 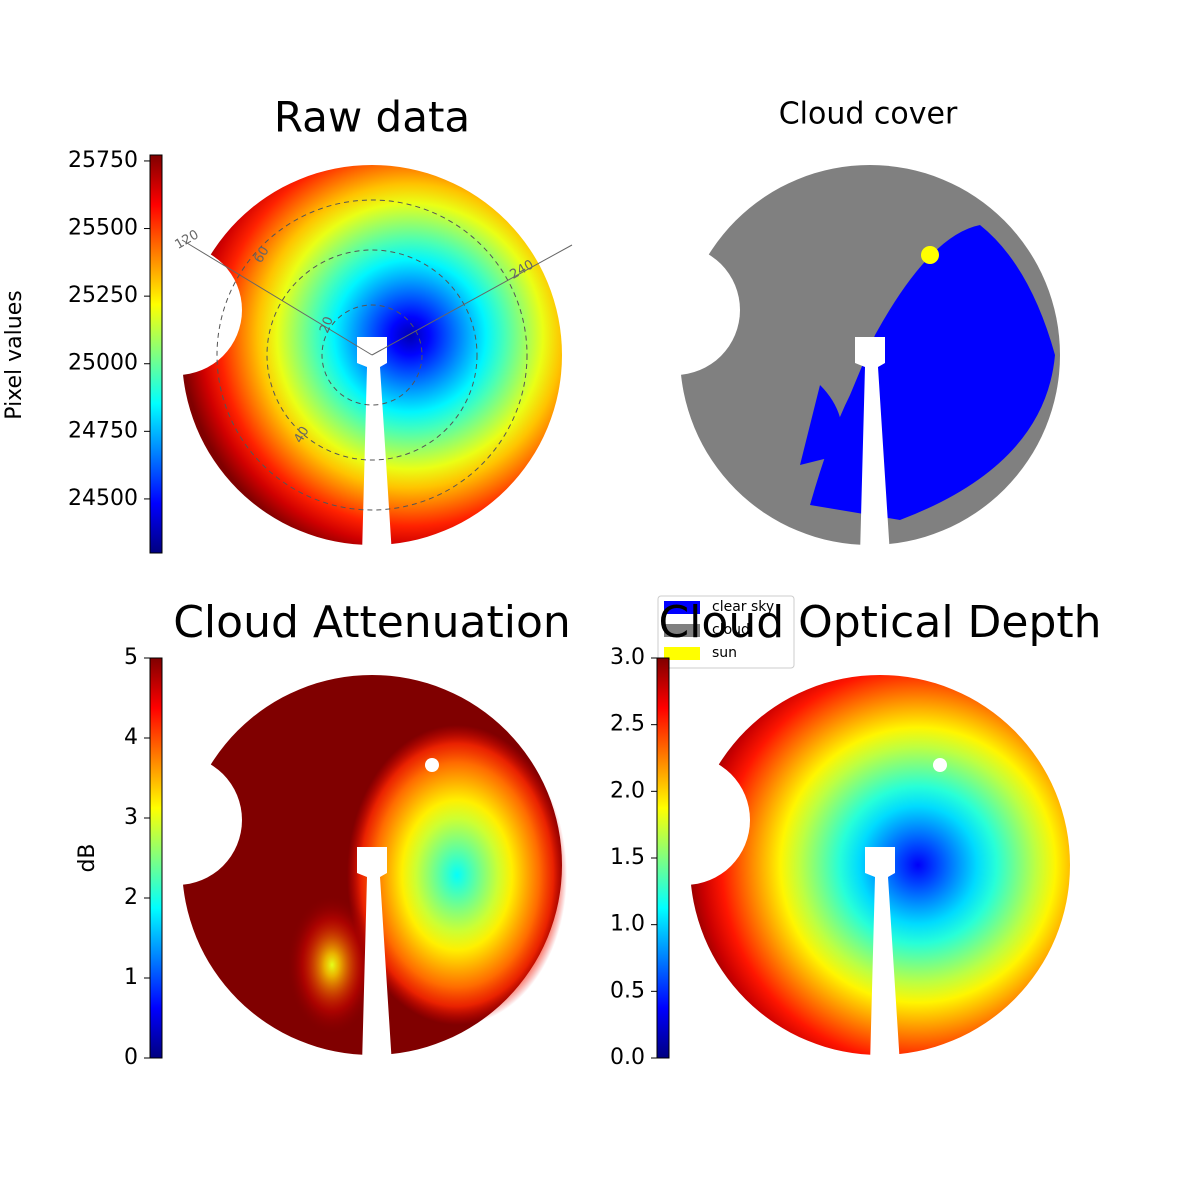 I want to click on clear-sky-area, so click(x=821, y=425).